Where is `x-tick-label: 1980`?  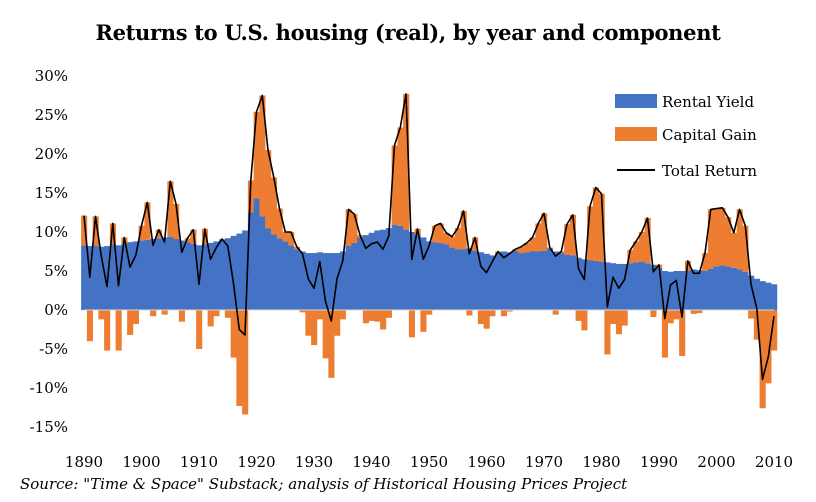 x-tick-label: 1980 is located at coordinates (601, 462).